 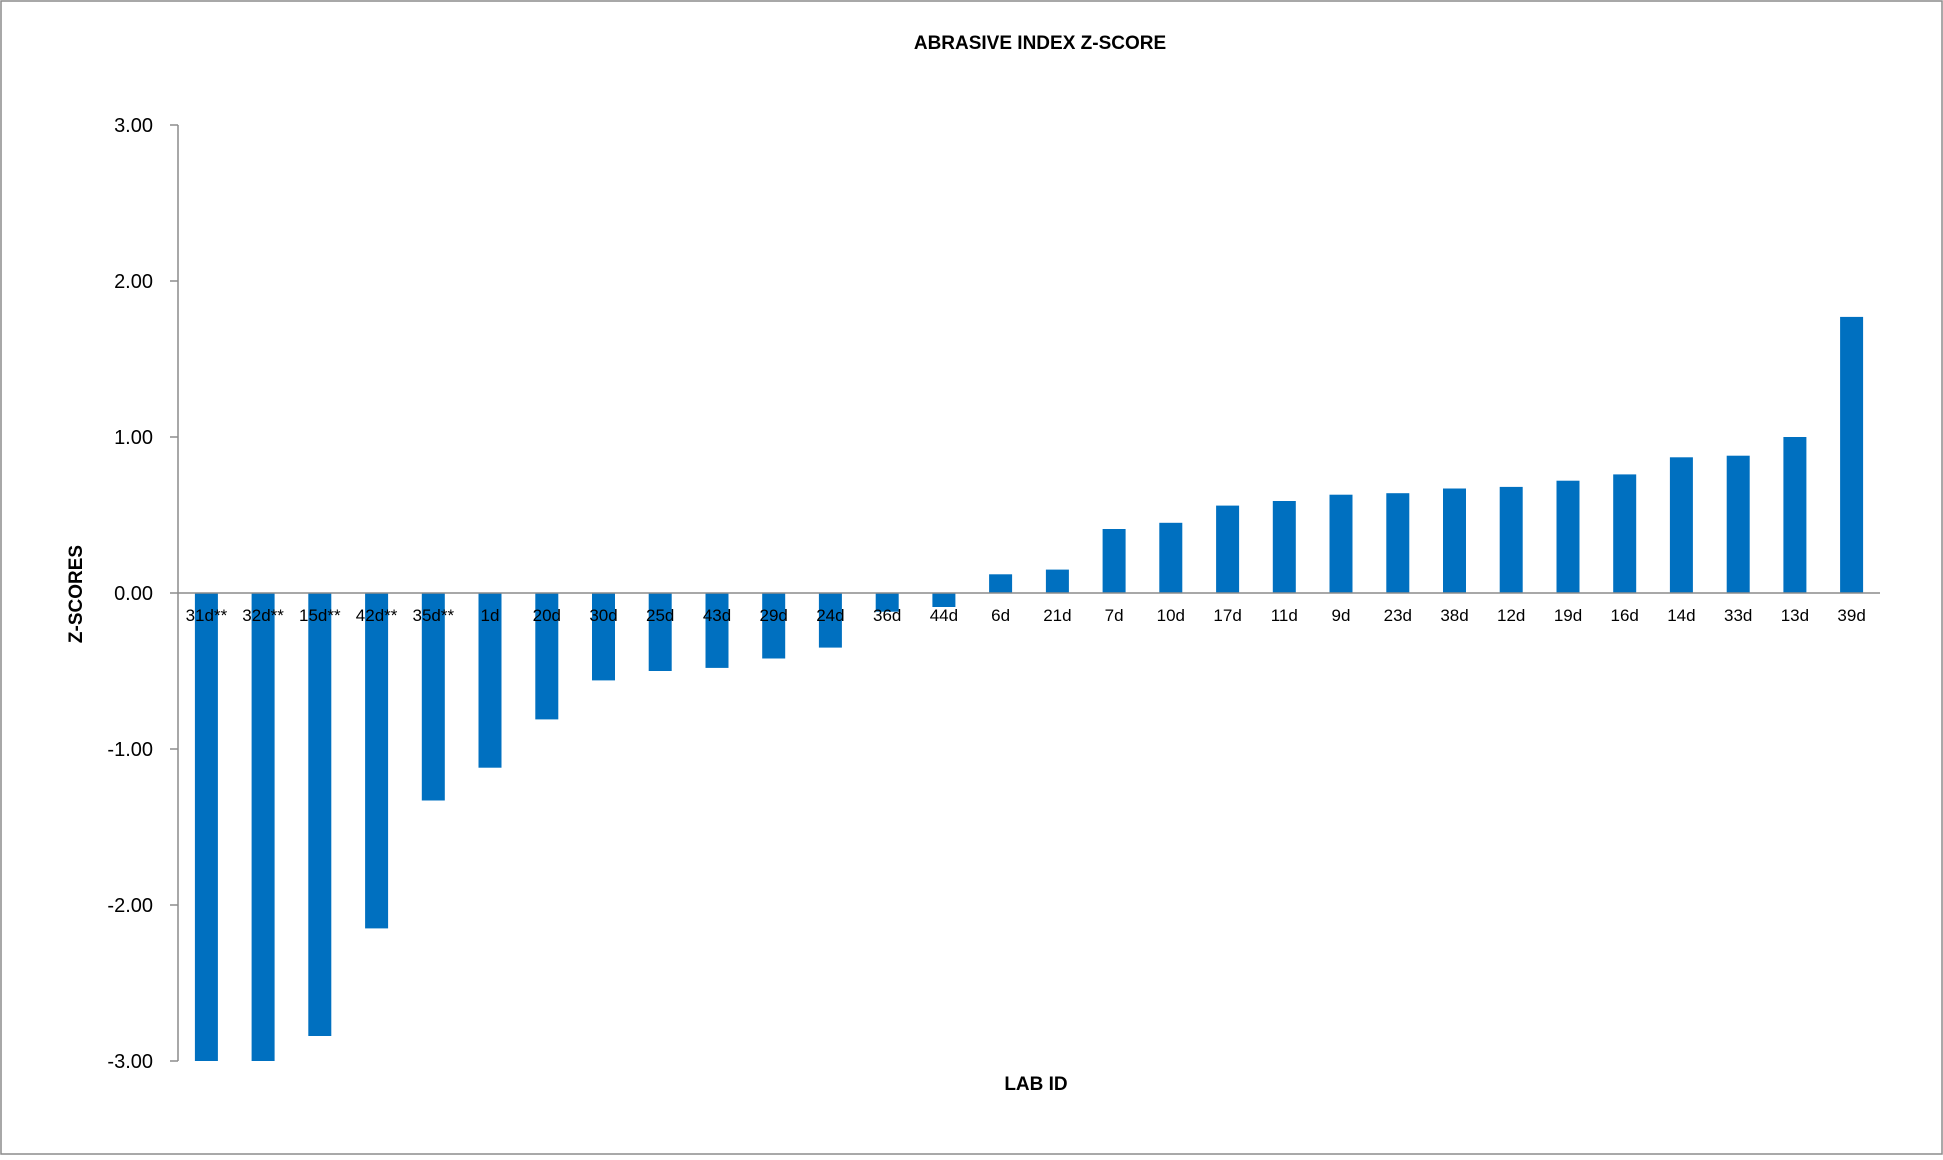 I want to click on bar-42dstarstar, so click(x=377, y=761).